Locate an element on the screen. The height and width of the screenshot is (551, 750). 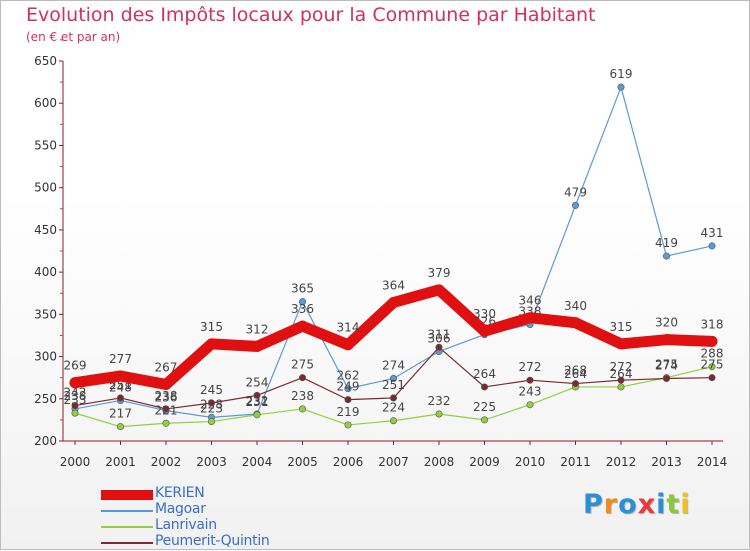
x-tick-label: 2002 is located at coordinates (166, 462).